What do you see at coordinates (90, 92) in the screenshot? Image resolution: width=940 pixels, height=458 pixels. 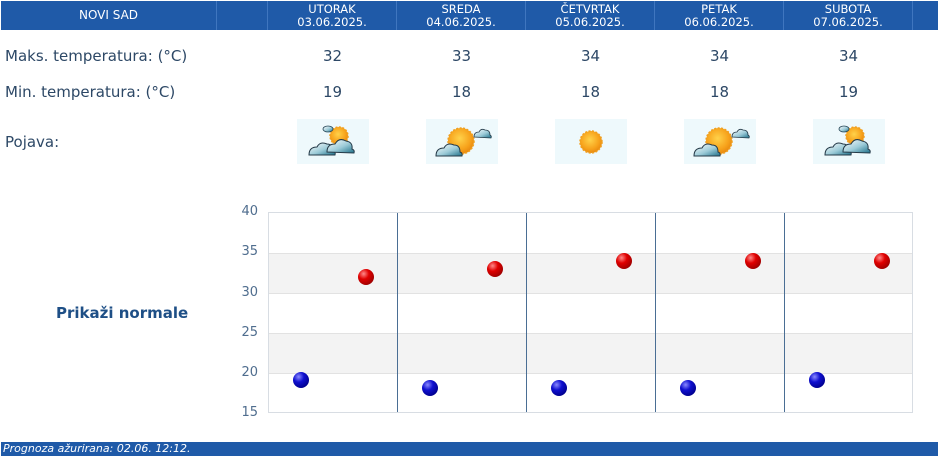 I see `min-temp-label: Min. temperatura: (°C)` at bounding box center [90, 92].